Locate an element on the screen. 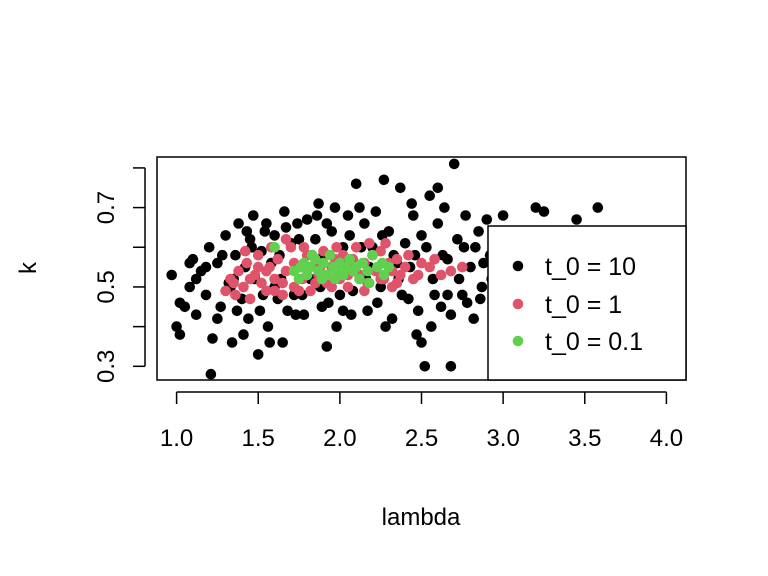 This screenshot has height=576, width=768. x-tick-label: 1.0 is located at coordinates (176, 438).